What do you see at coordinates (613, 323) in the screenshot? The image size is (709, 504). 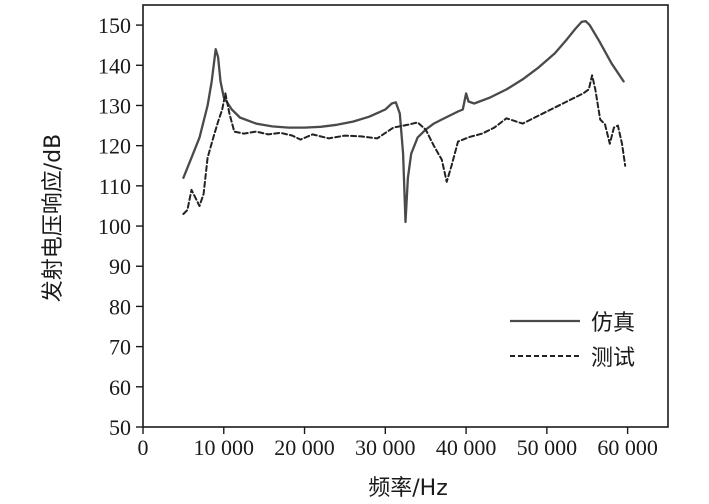 I see `legend-label-simulation: 仿真` at bounding box center [613, 323].